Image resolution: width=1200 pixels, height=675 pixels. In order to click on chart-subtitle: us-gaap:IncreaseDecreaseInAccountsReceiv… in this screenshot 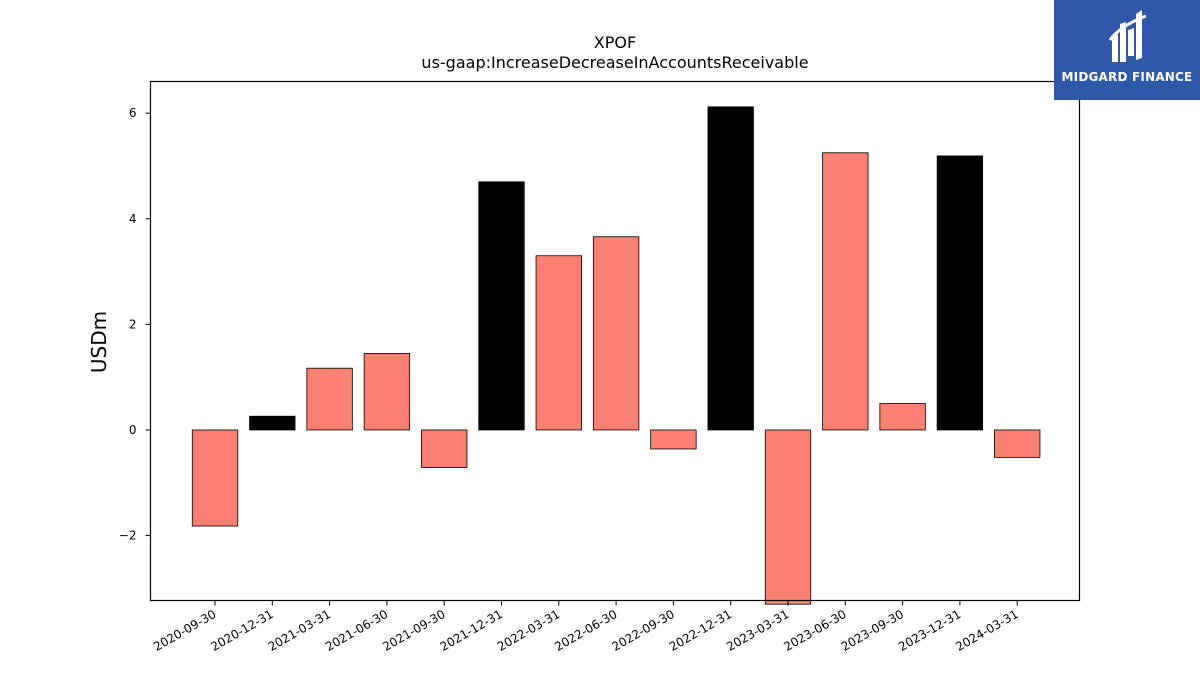, I will do `click(614, 62)`.